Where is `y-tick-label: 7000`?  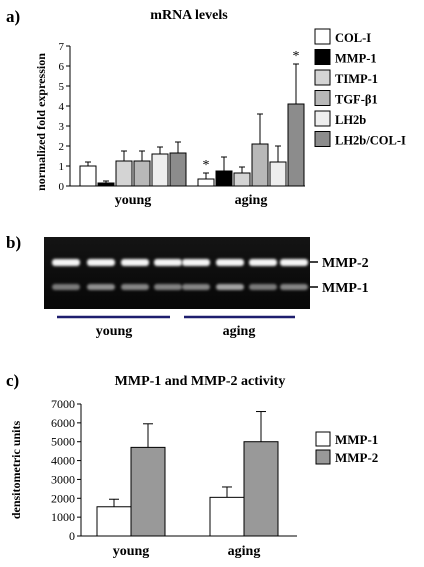
y-tick-label: 7000 is located at coordinates (63, 404).